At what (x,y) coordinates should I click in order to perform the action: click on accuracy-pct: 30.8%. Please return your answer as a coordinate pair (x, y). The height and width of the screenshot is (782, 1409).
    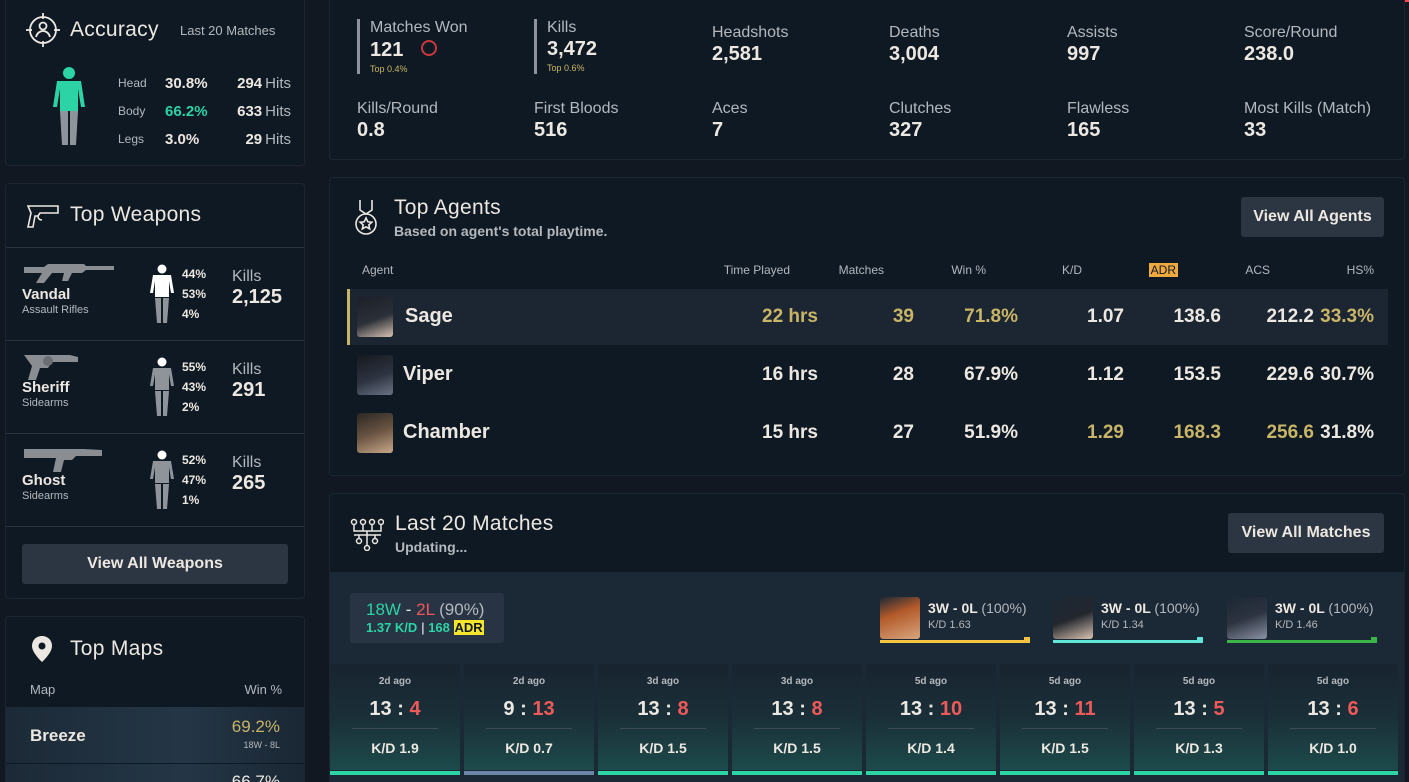
    Looking at the image, I should click on (186, 83).